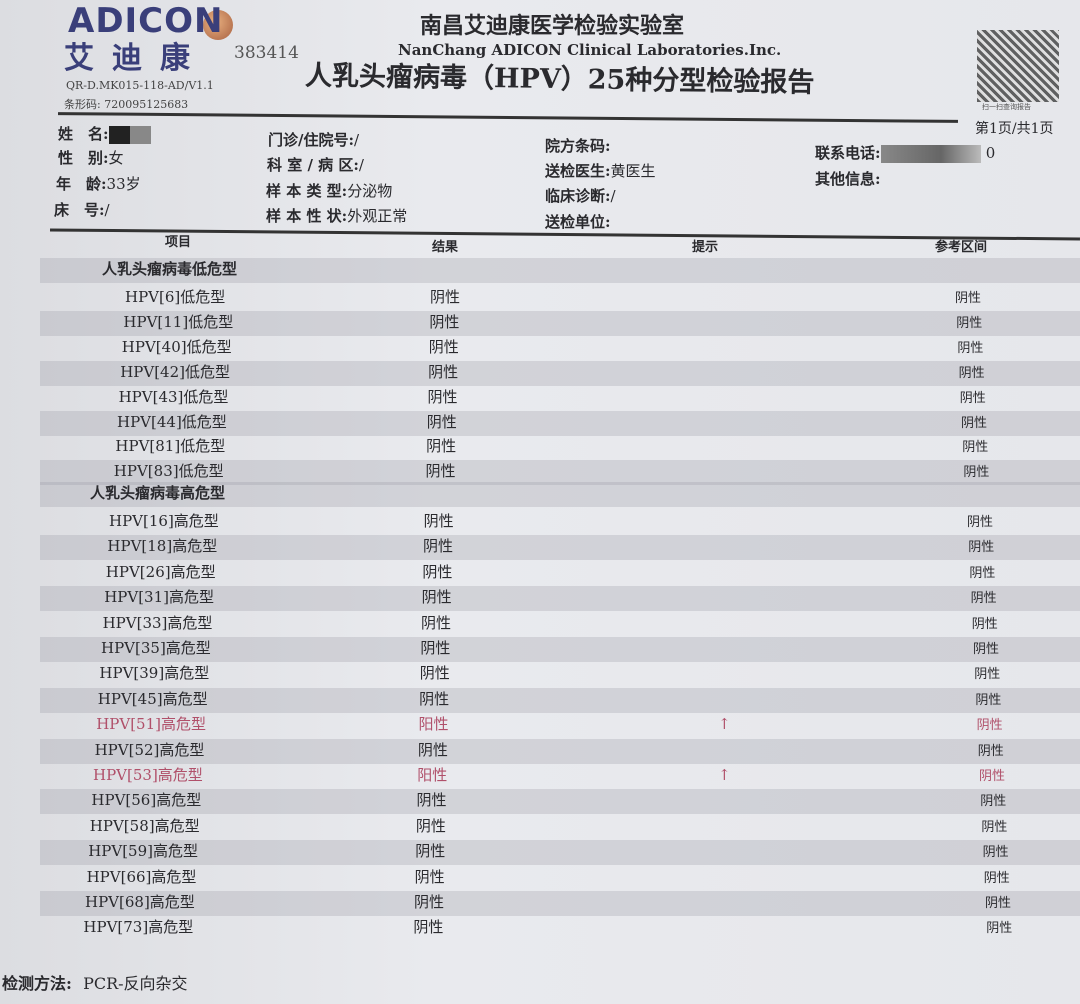 This screenshot has height=1004, width=1080. What do you see at coordinates (168, 471) in the screenshot?
I see `cell-item: HPV[83]低危型` at bounding box center [168, 471].